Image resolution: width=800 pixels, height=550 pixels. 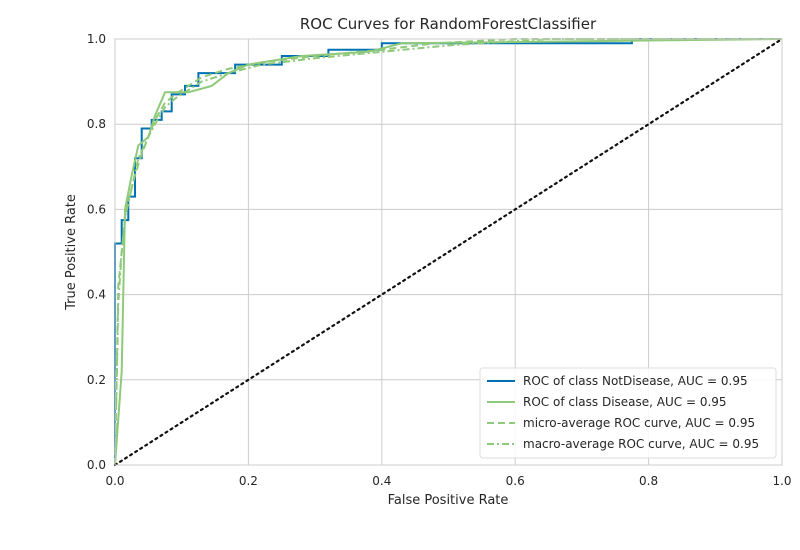 What do you see at coordinates (381, 481) in the screenshot?
I see `x-tick-label: 0.4` at bounding box center [381, 481].